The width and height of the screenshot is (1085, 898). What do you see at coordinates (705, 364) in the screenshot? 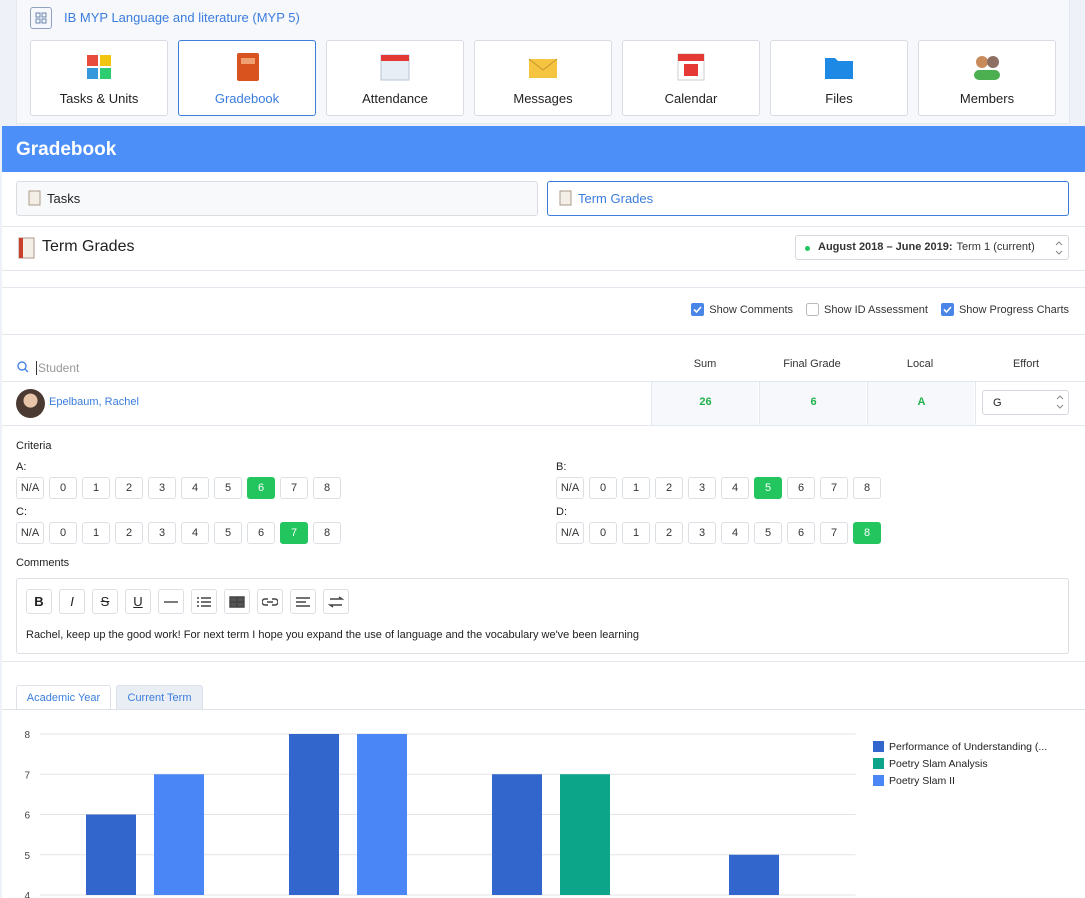
I see `column-header: Sum` at bounding box center [705, 364].